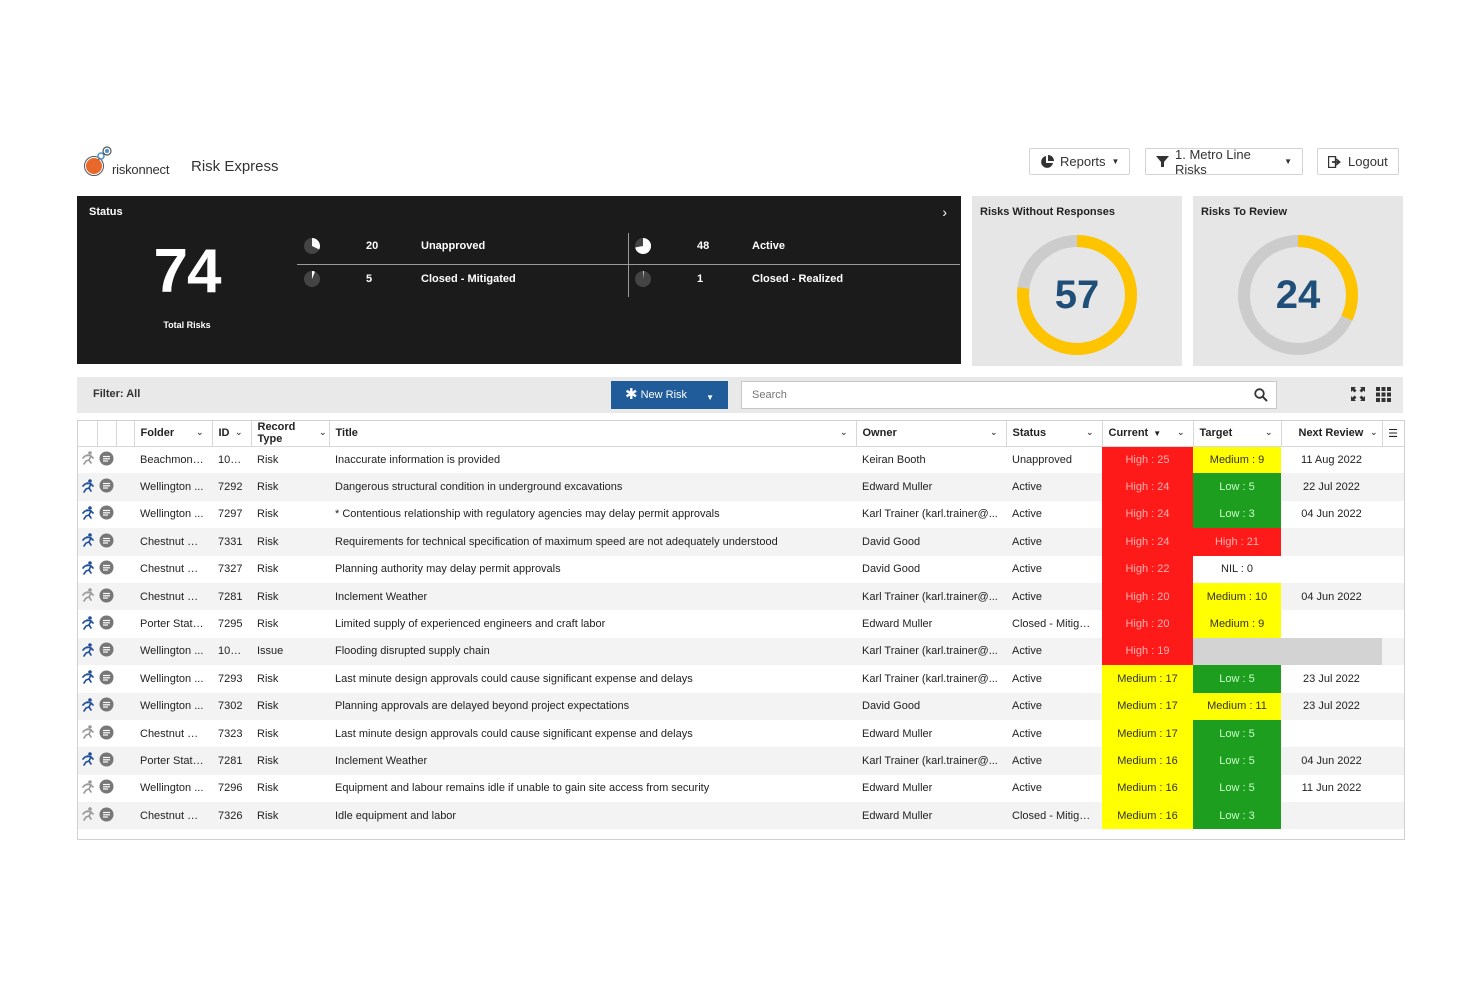 Image resolution: width=1480 pixels, height=987 pixels. What do you see at coordinates (592, 816) in the screenshot?
I see `cell-title: Idle equipment and labor` at bounding box center [592, 816].